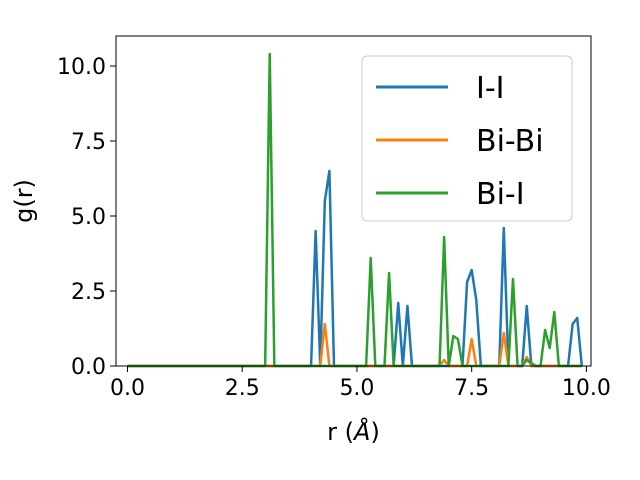 This screenshot has width=640, height=480. I want to click on y-axis-label: g(r), so click(24, 201).